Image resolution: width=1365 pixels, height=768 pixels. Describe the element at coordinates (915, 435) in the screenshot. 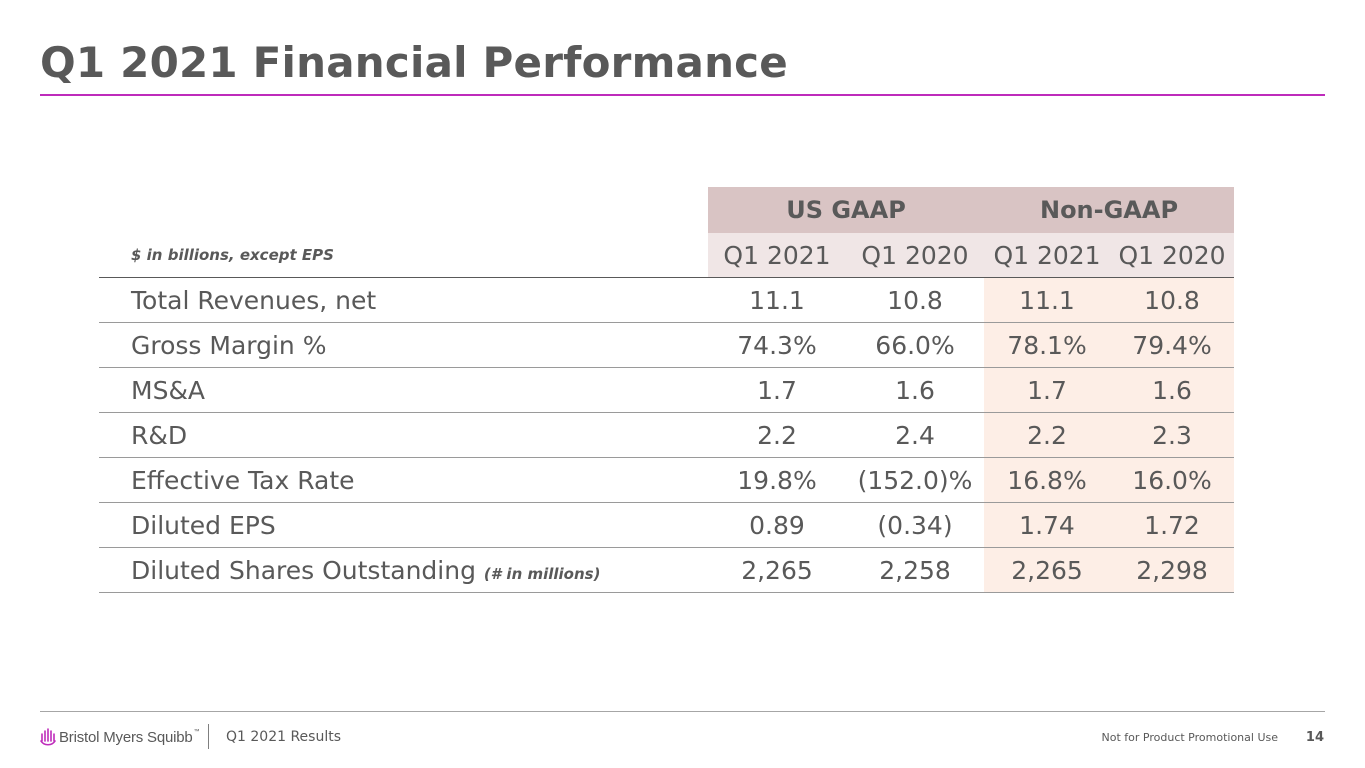

I see `us-gaap-value: 2.4` at that location.